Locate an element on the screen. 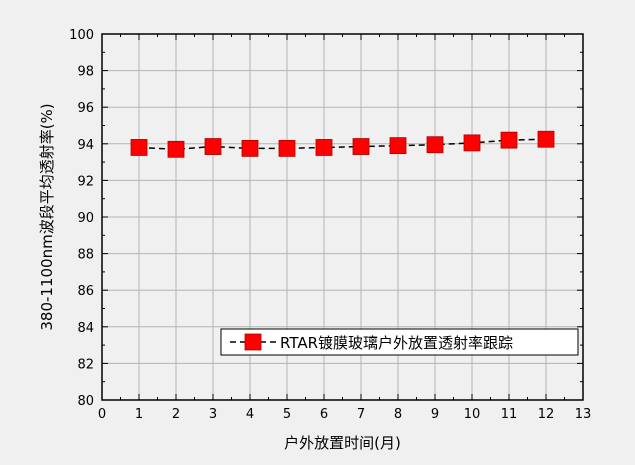  x-tick-label: 5 is located at coordinates (287, 414).